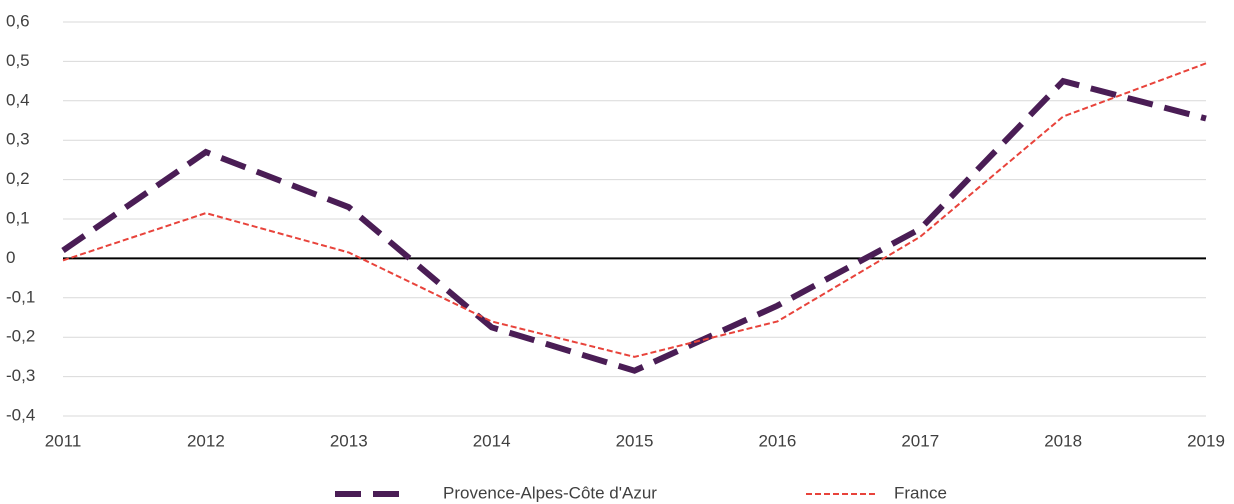  Describe the element at coordinates (920, 492) in the screenshot. I see `legend-label: France` at that location.